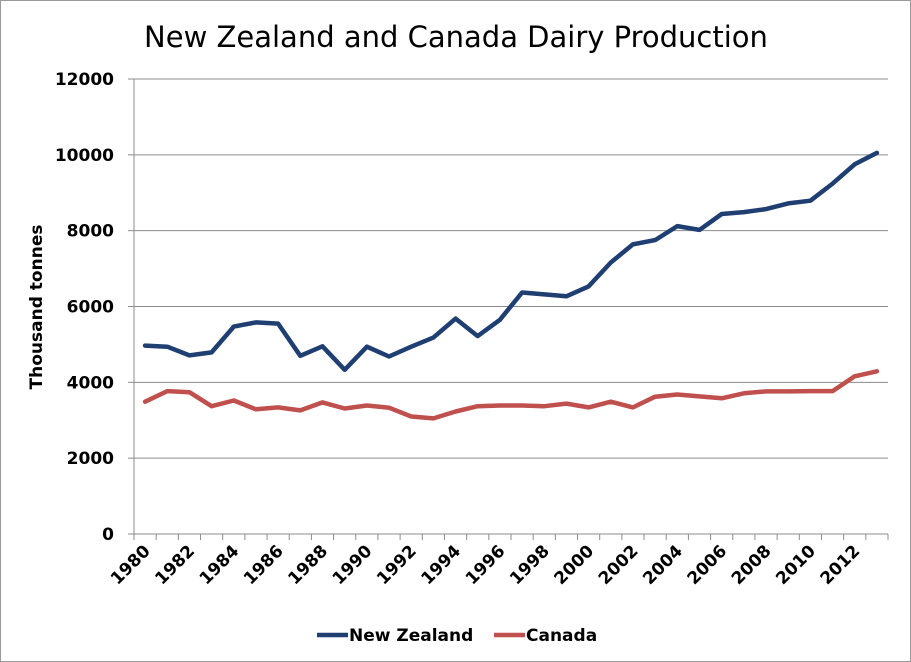 Image resolution: width=911 pixels, height=662 pixels. What do you see at coordinates (397, 565) in the screenshot?
I see `x-tick-label: 1992` at bounding box center [397, 565].